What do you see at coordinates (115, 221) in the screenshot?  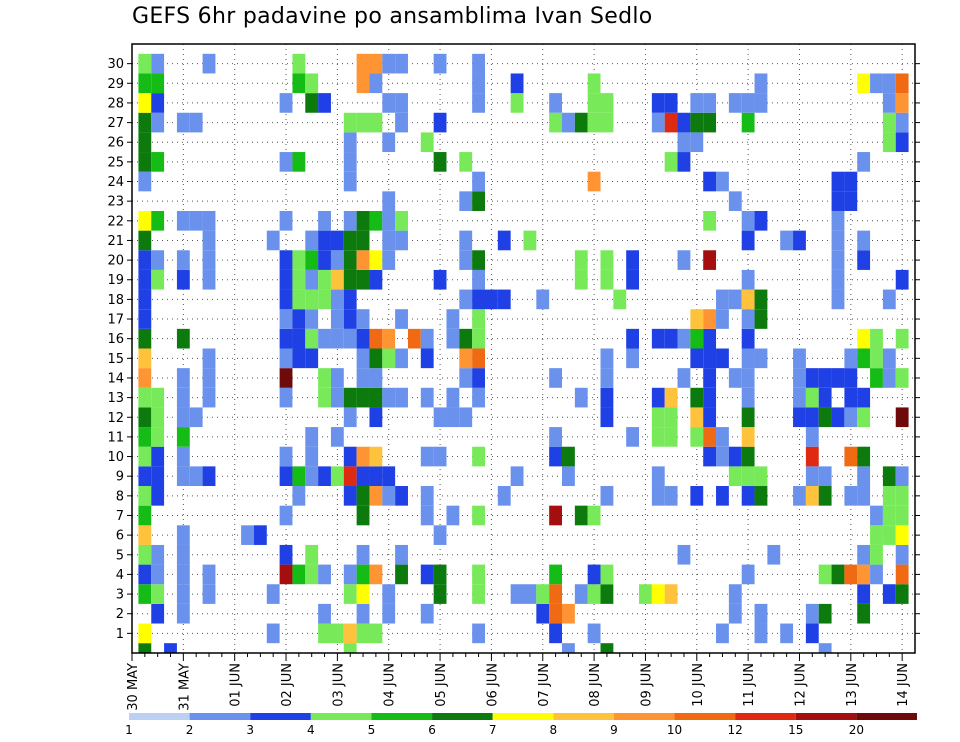 I see `y-tick-label: 22` at bounding box center [115, 221].